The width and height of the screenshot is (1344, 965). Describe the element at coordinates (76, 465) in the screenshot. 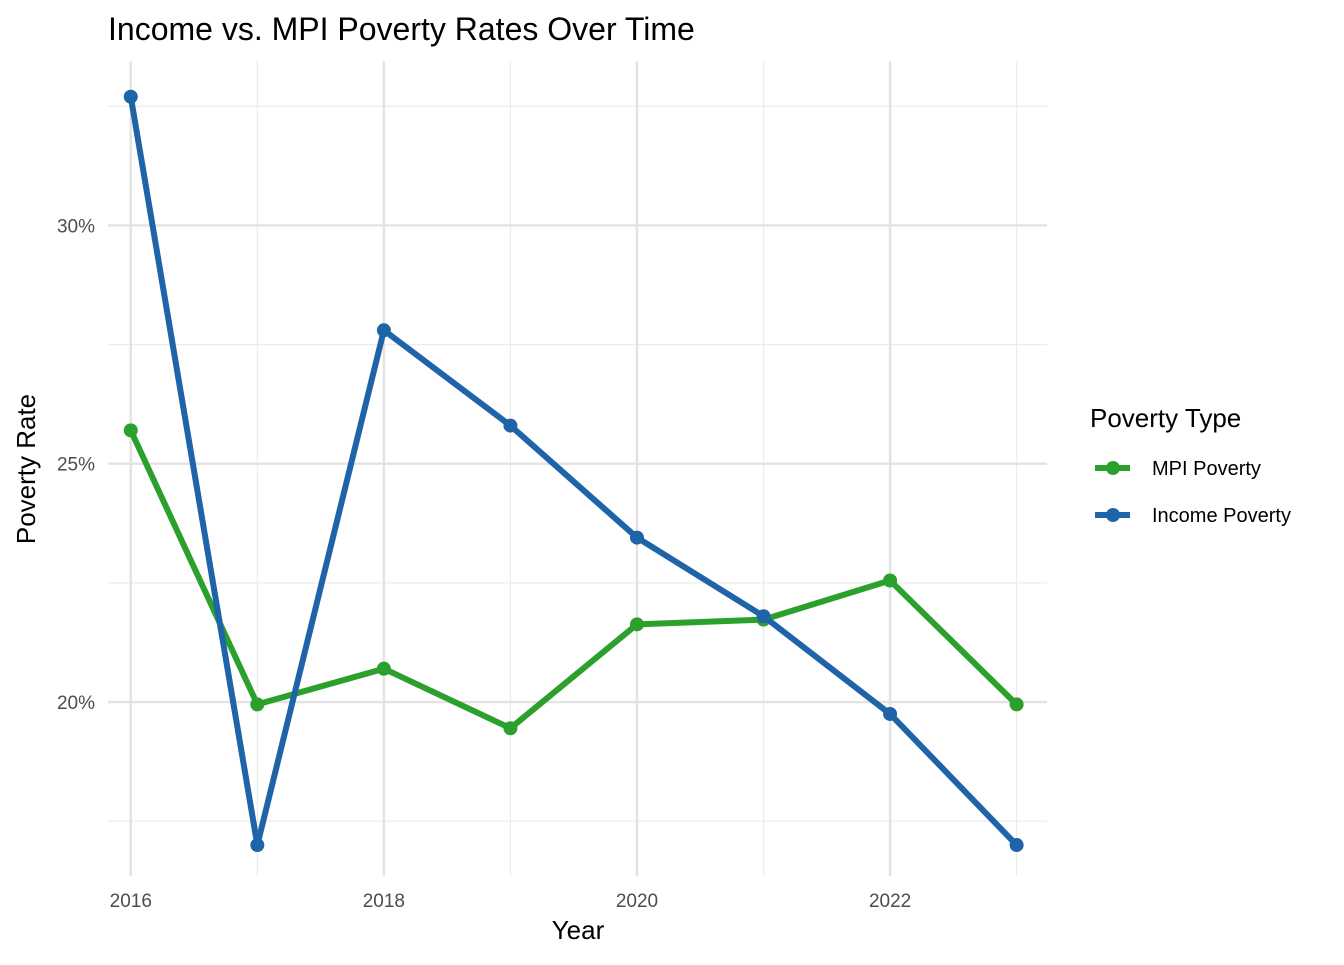

I see `y-tick-label: 25%` at that location.